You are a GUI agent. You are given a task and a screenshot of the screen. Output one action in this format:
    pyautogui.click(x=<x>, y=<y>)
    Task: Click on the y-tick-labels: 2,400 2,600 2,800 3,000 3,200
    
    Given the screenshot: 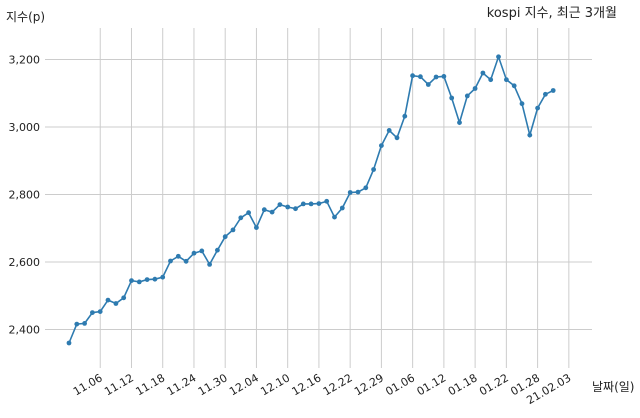 What is the action you would take?
    pyautogui.click(x=25, y=195)
    